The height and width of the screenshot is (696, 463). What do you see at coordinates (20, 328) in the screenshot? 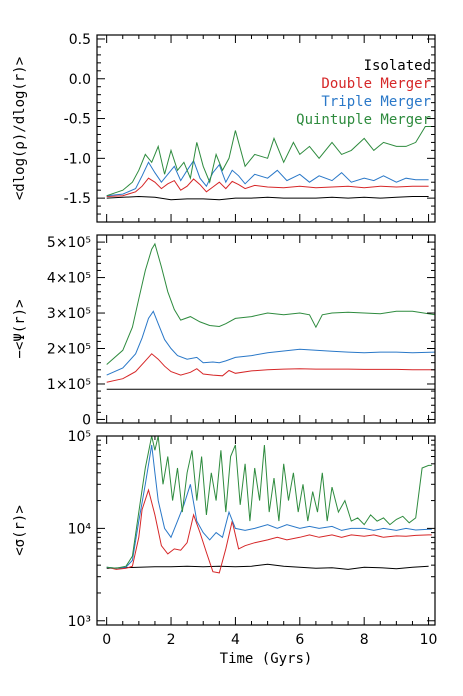
I see `y-axis-label: −<Ψ(r)>` at bounding box center [20, 328].